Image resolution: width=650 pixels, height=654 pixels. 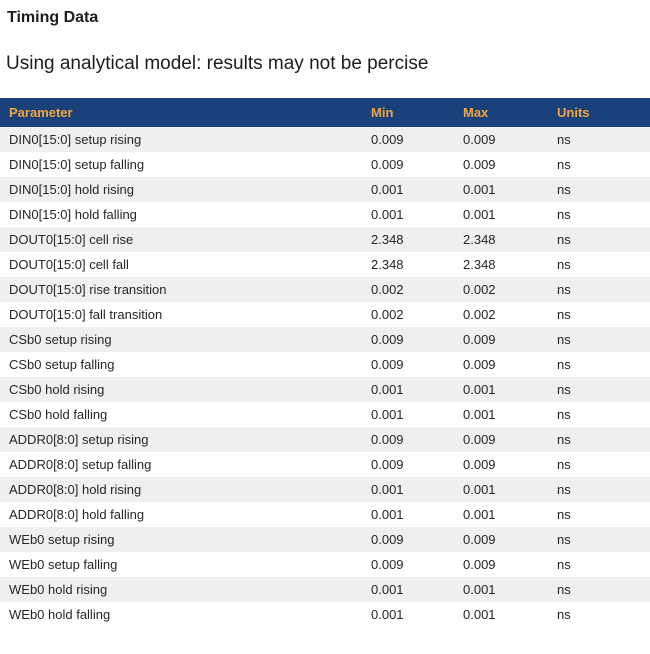 I want to click on parameter-cell: DOUT0[15:0] rise transition, so click(x=88, y=289).